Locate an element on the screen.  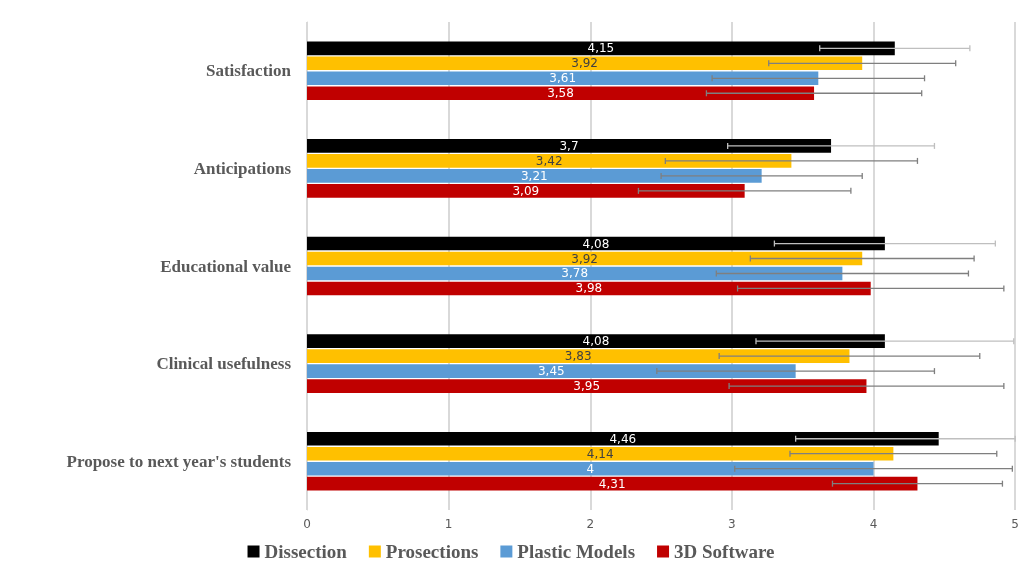
legend-label: Prosections is located at coordinates (432, 551).